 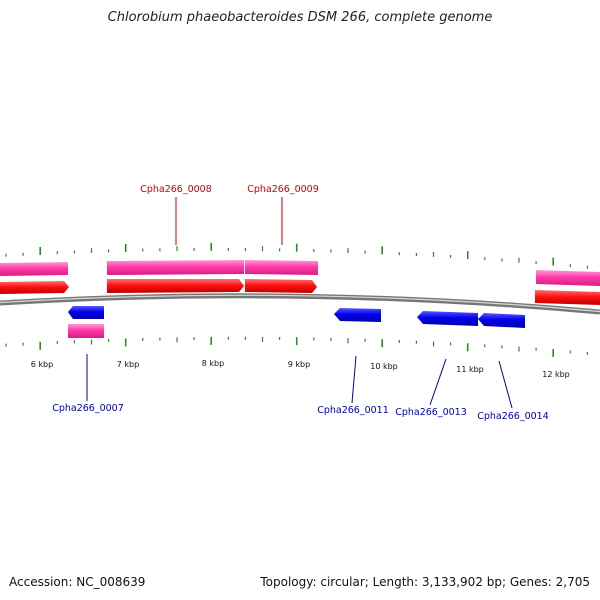 I want to click on scale-ticks-forward, so click(x=297, y=255).